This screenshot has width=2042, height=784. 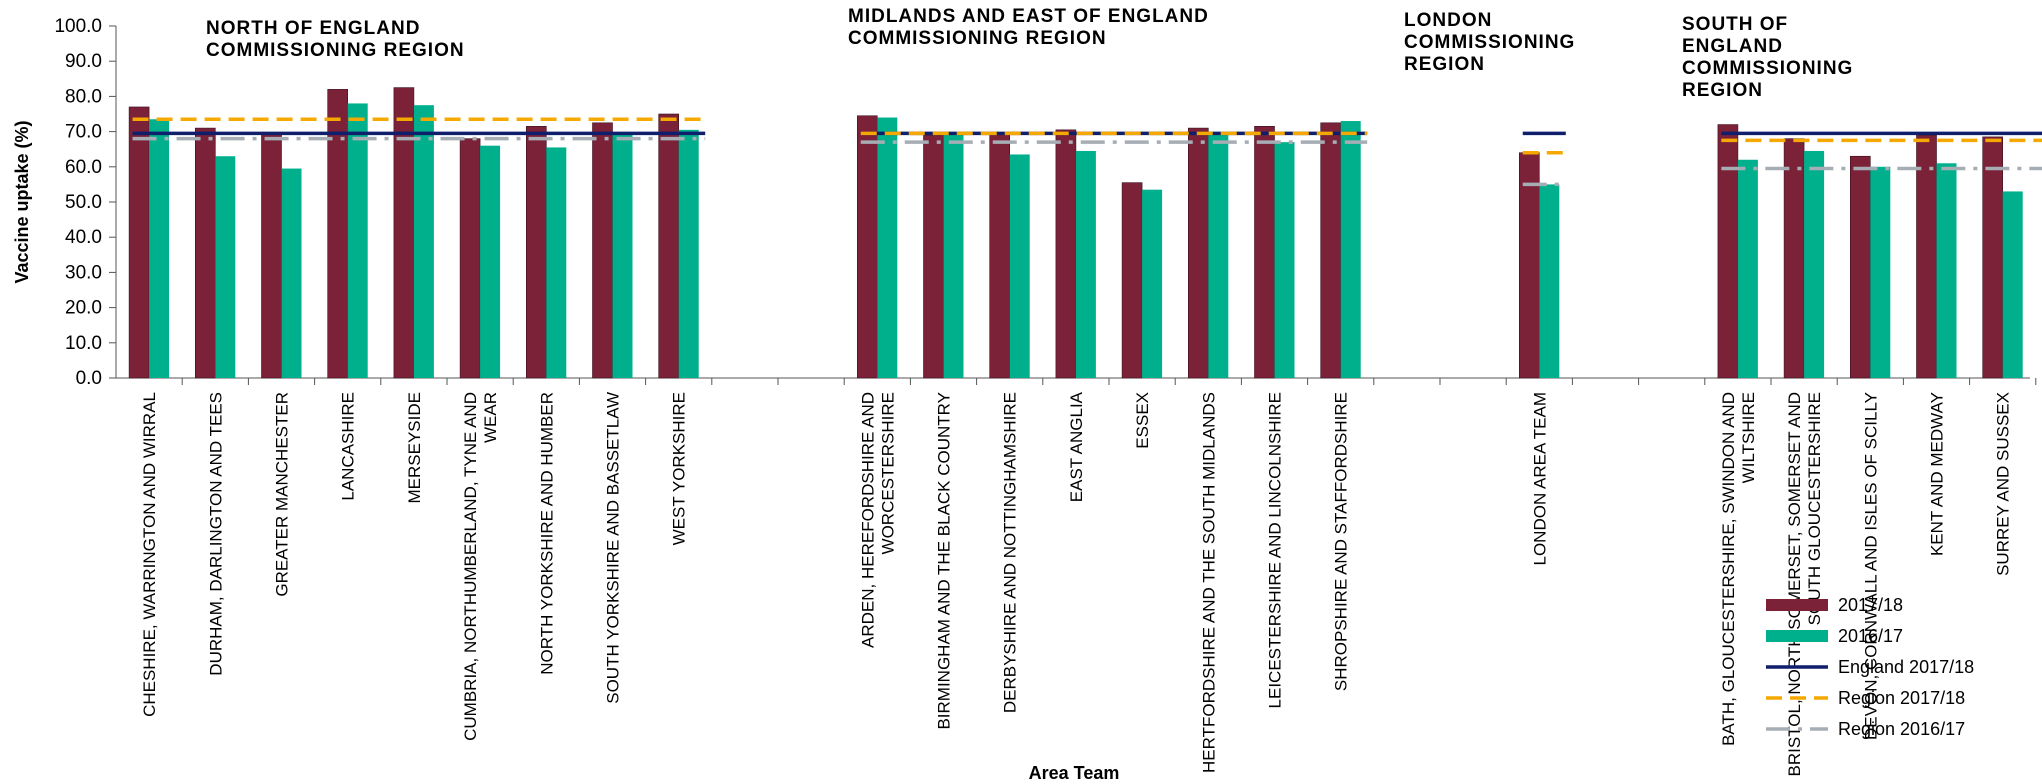 What do you see at coordinates (1834, 605) in the screenshot?
I see `legend-item: 2017/18` at bounding box center [1834, 605].